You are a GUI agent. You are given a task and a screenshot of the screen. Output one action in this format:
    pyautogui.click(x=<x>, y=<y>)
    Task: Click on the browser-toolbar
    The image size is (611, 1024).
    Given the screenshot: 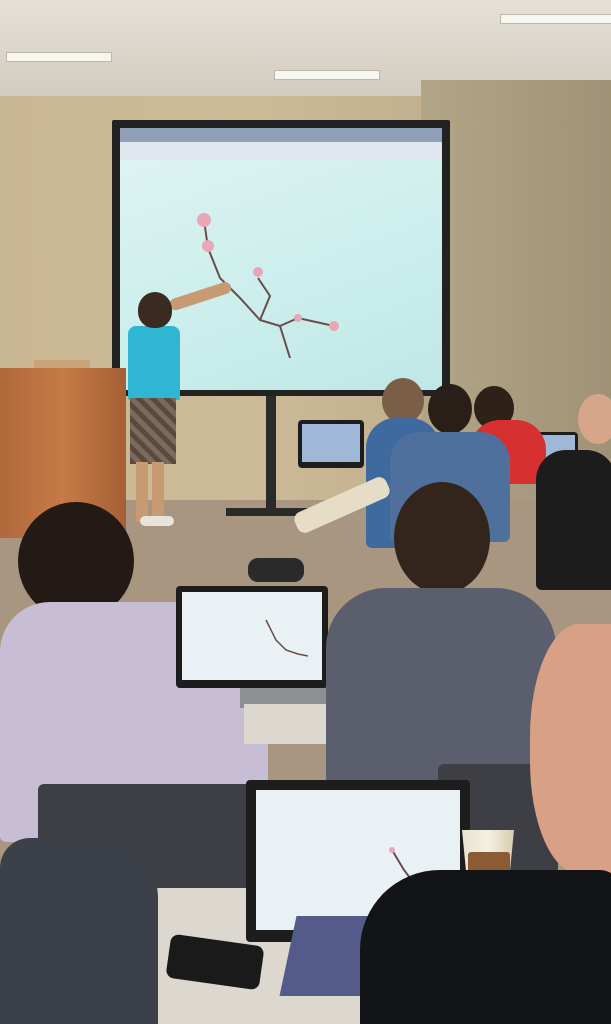 What is the action you would take?
    pyautogui.click(x=281, y=151)
    